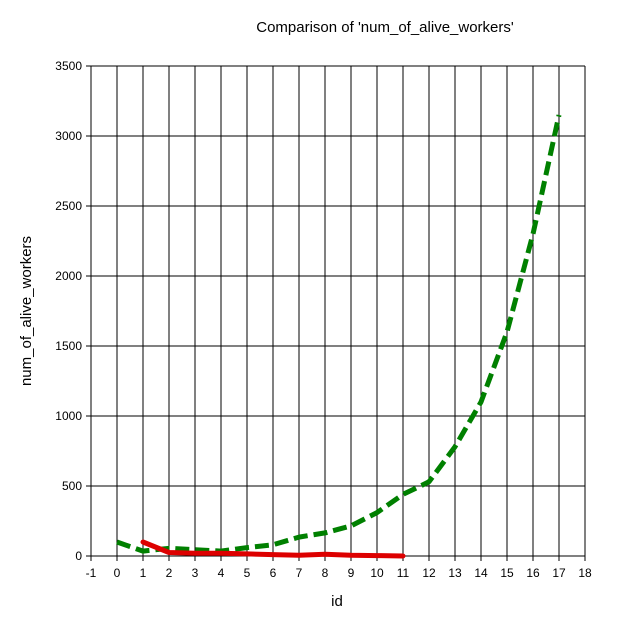  I want to click on y-tick-label-0: 0, so click(78, 556).